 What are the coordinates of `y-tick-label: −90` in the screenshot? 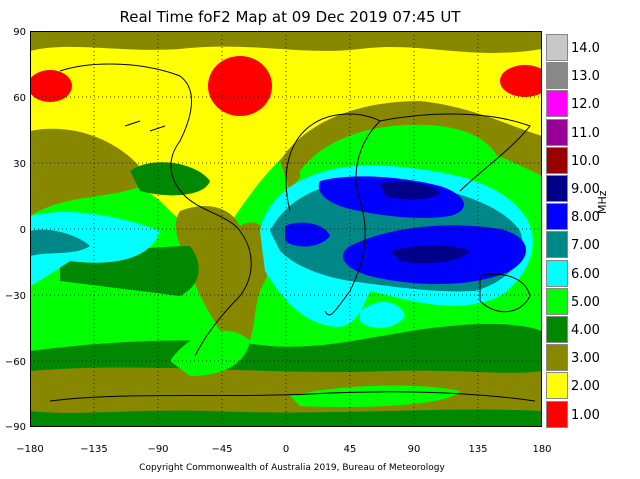 It's located at (15, 427).